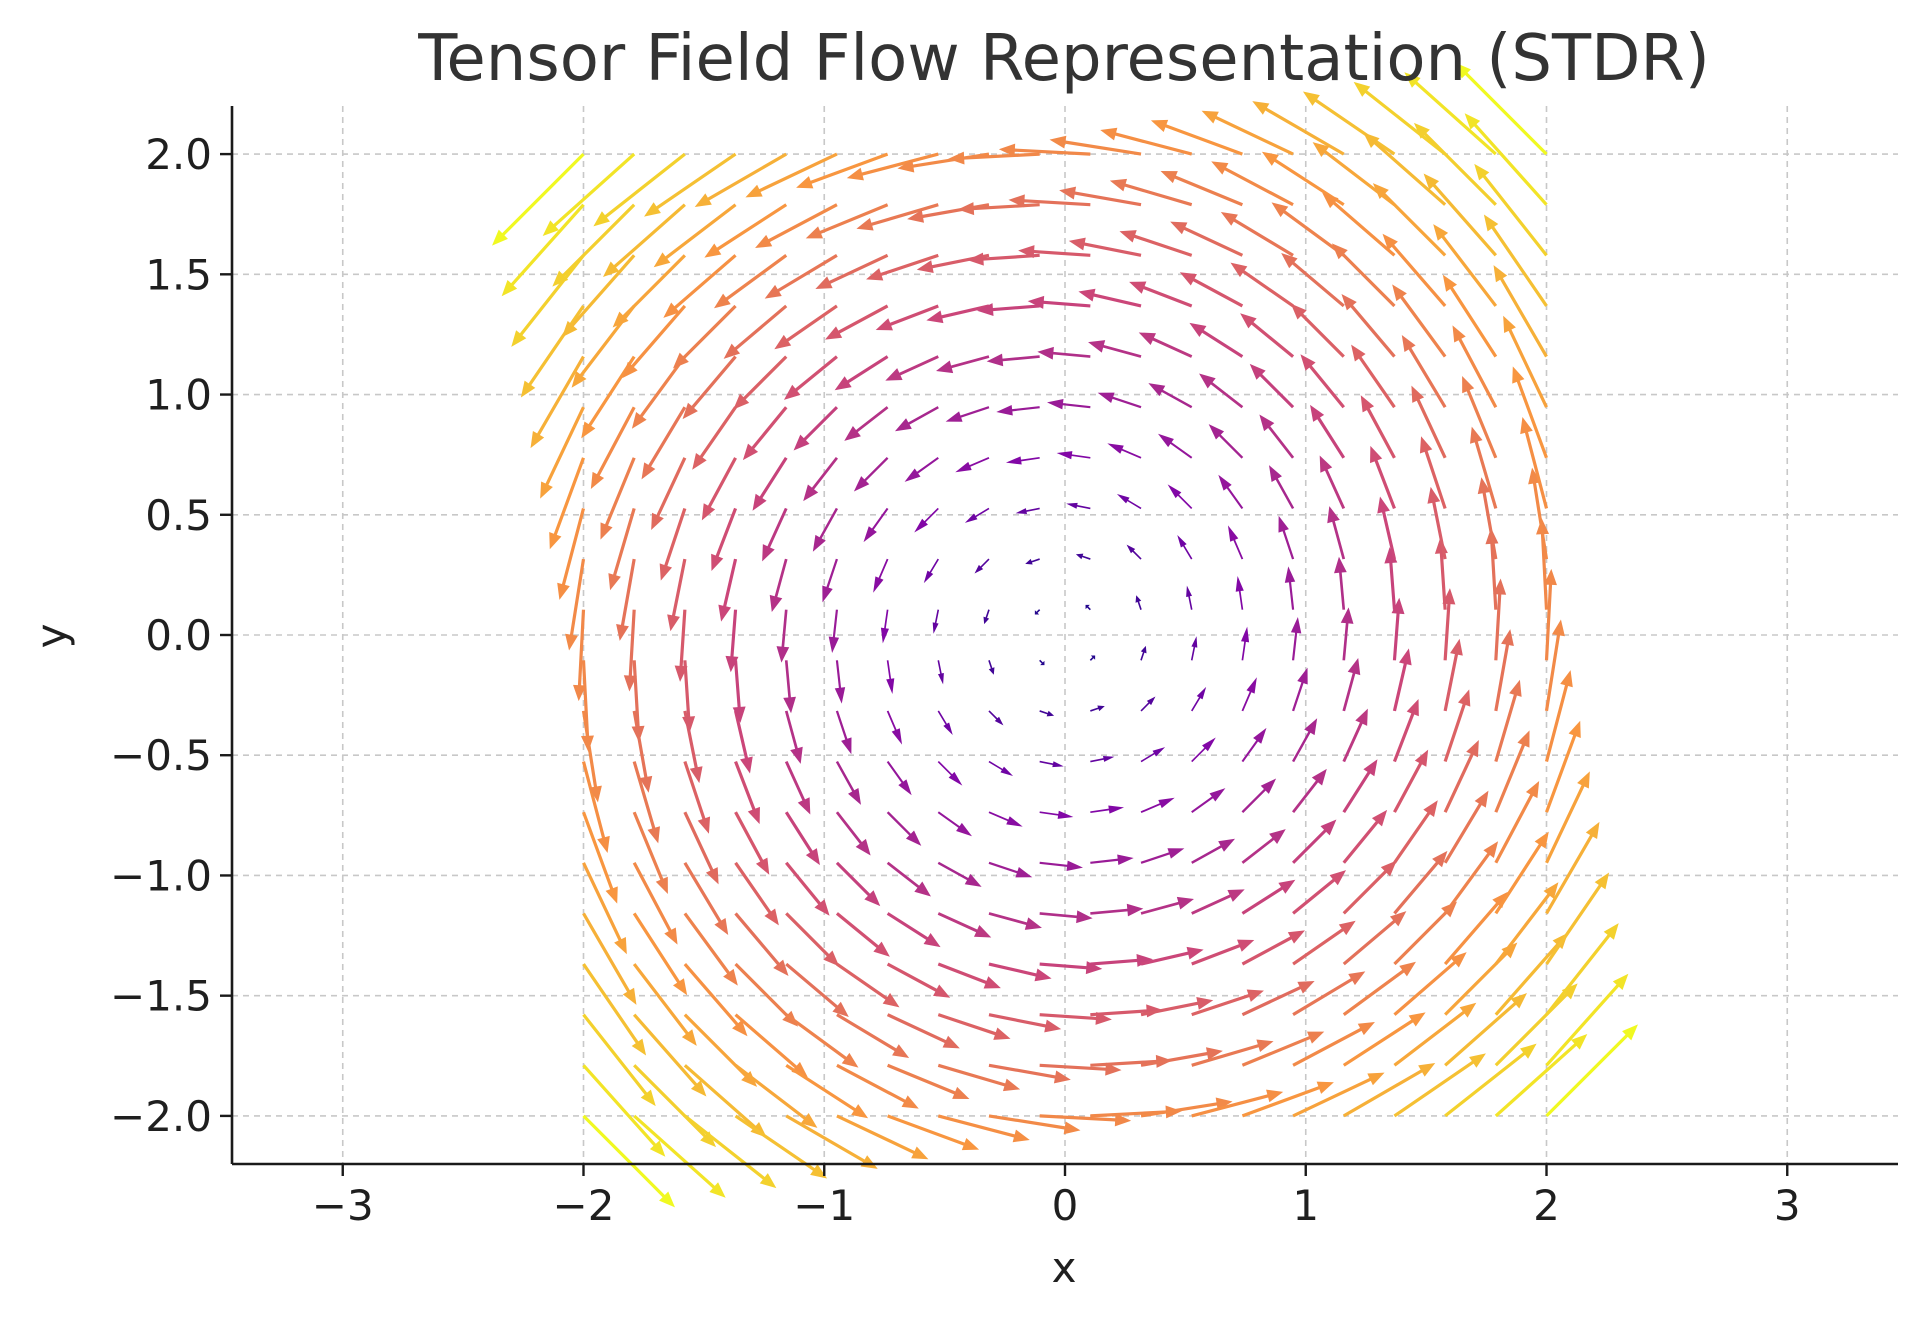  What do you see at coordinates (584, 1205) in the screenshot?
I see `x-tick-label: −2` at bounding box center [584, 1205].